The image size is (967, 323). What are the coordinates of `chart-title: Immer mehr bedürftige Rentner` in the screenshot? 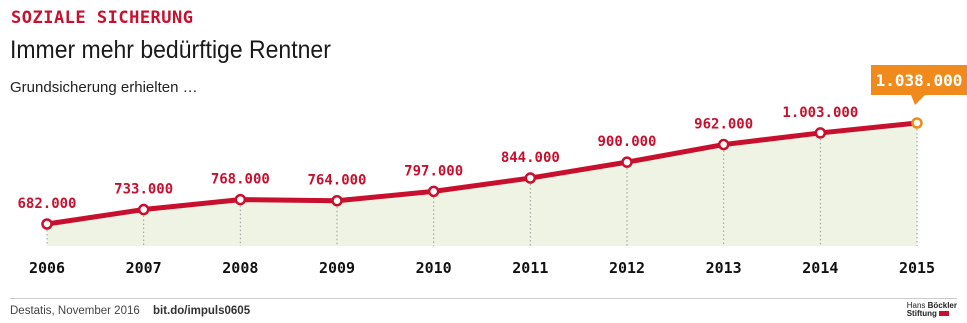 It's located at (170, 50).